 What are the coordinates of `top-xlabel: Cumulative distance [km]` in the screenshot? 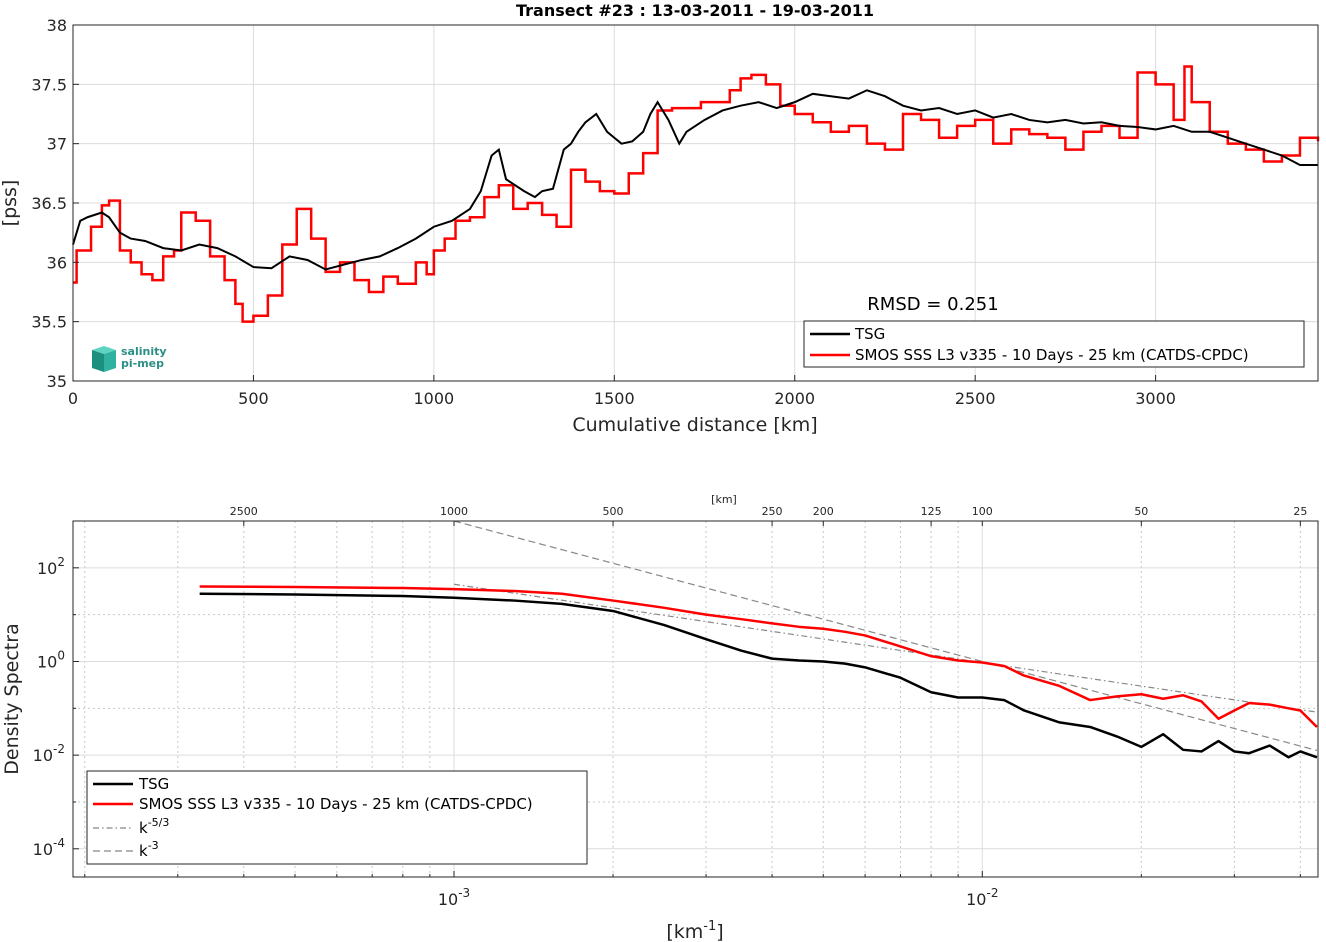 It's located at (694, 425).